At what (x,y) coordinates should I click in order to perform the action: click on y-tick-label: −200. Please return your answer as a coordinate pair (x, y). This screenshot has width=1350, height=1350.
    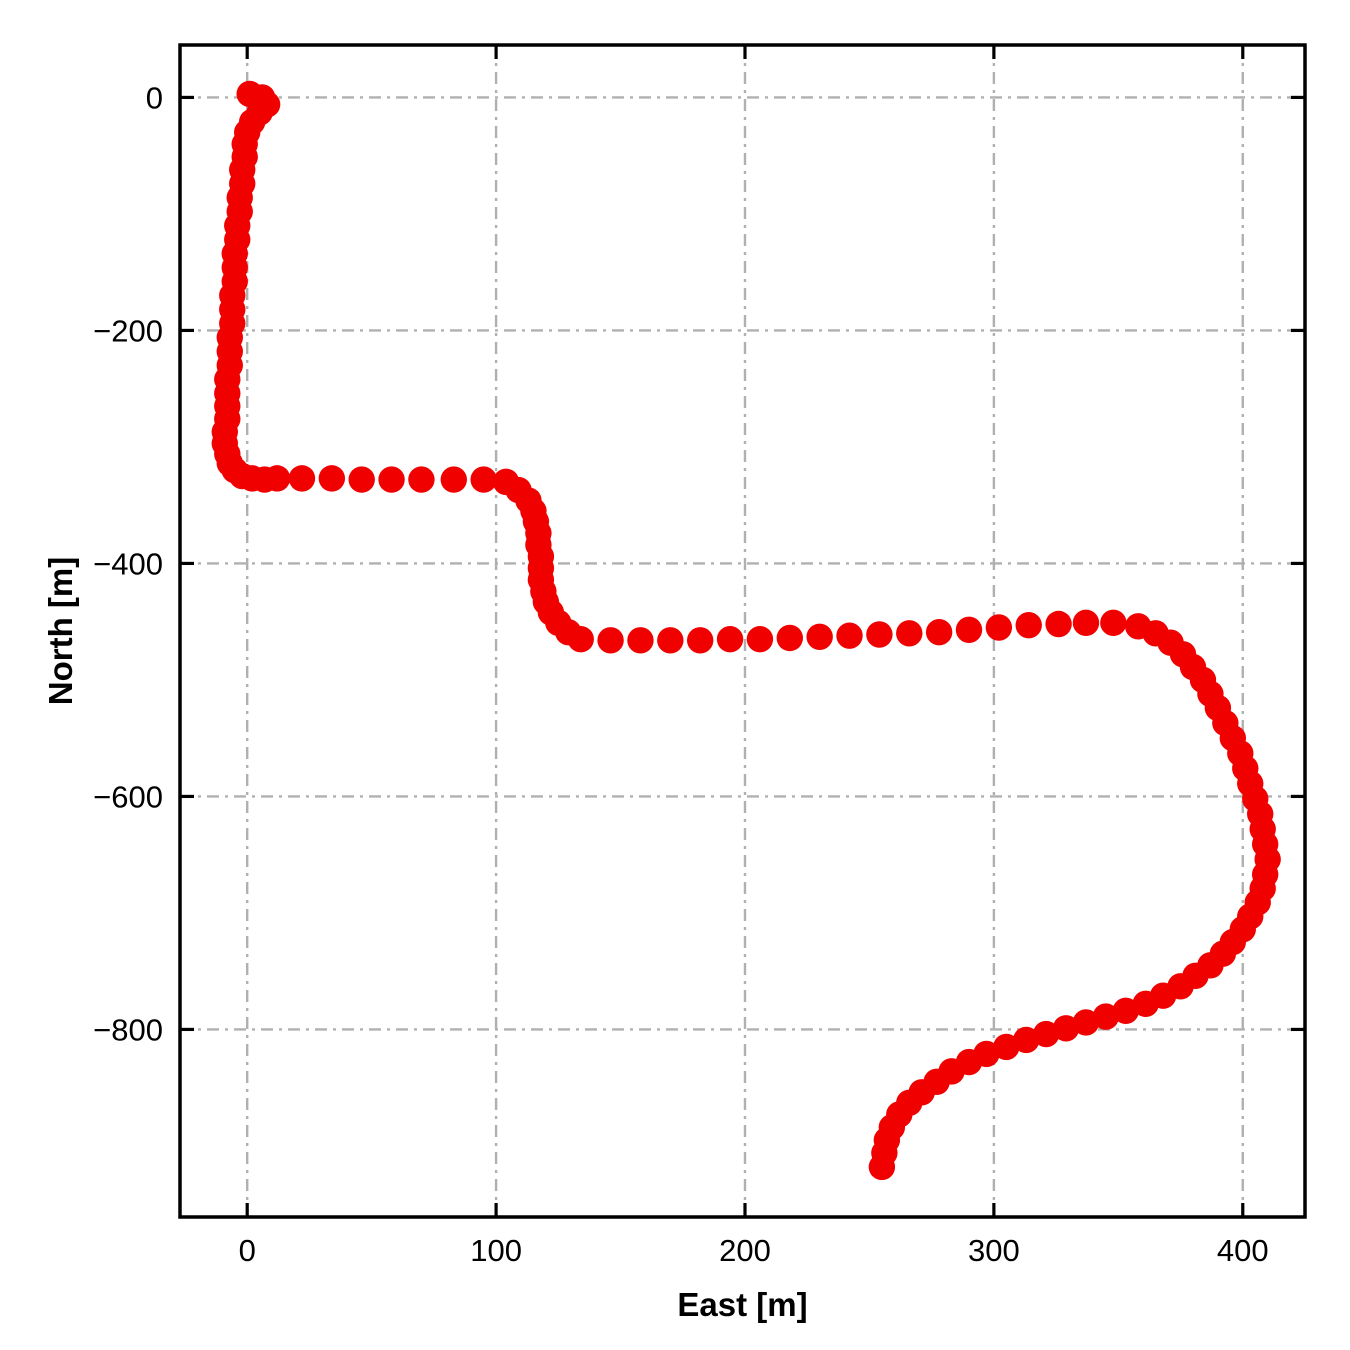
    Looking at the image, I should click on (128, 330).